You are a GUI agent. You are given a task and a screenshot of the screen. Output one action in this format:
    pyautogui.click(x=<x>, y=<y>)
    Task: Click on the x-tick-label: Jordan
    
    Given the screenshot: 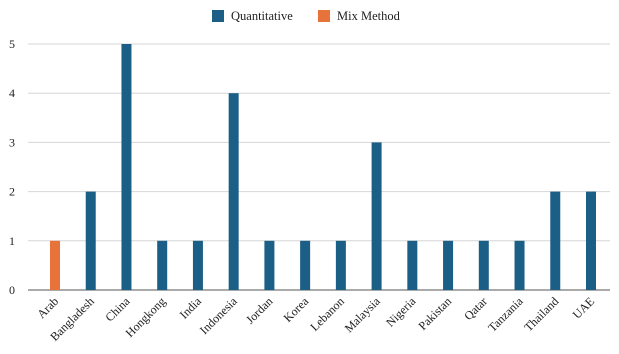 What is the action you would take?
    pyautogui.click(x=259, y=310)
    